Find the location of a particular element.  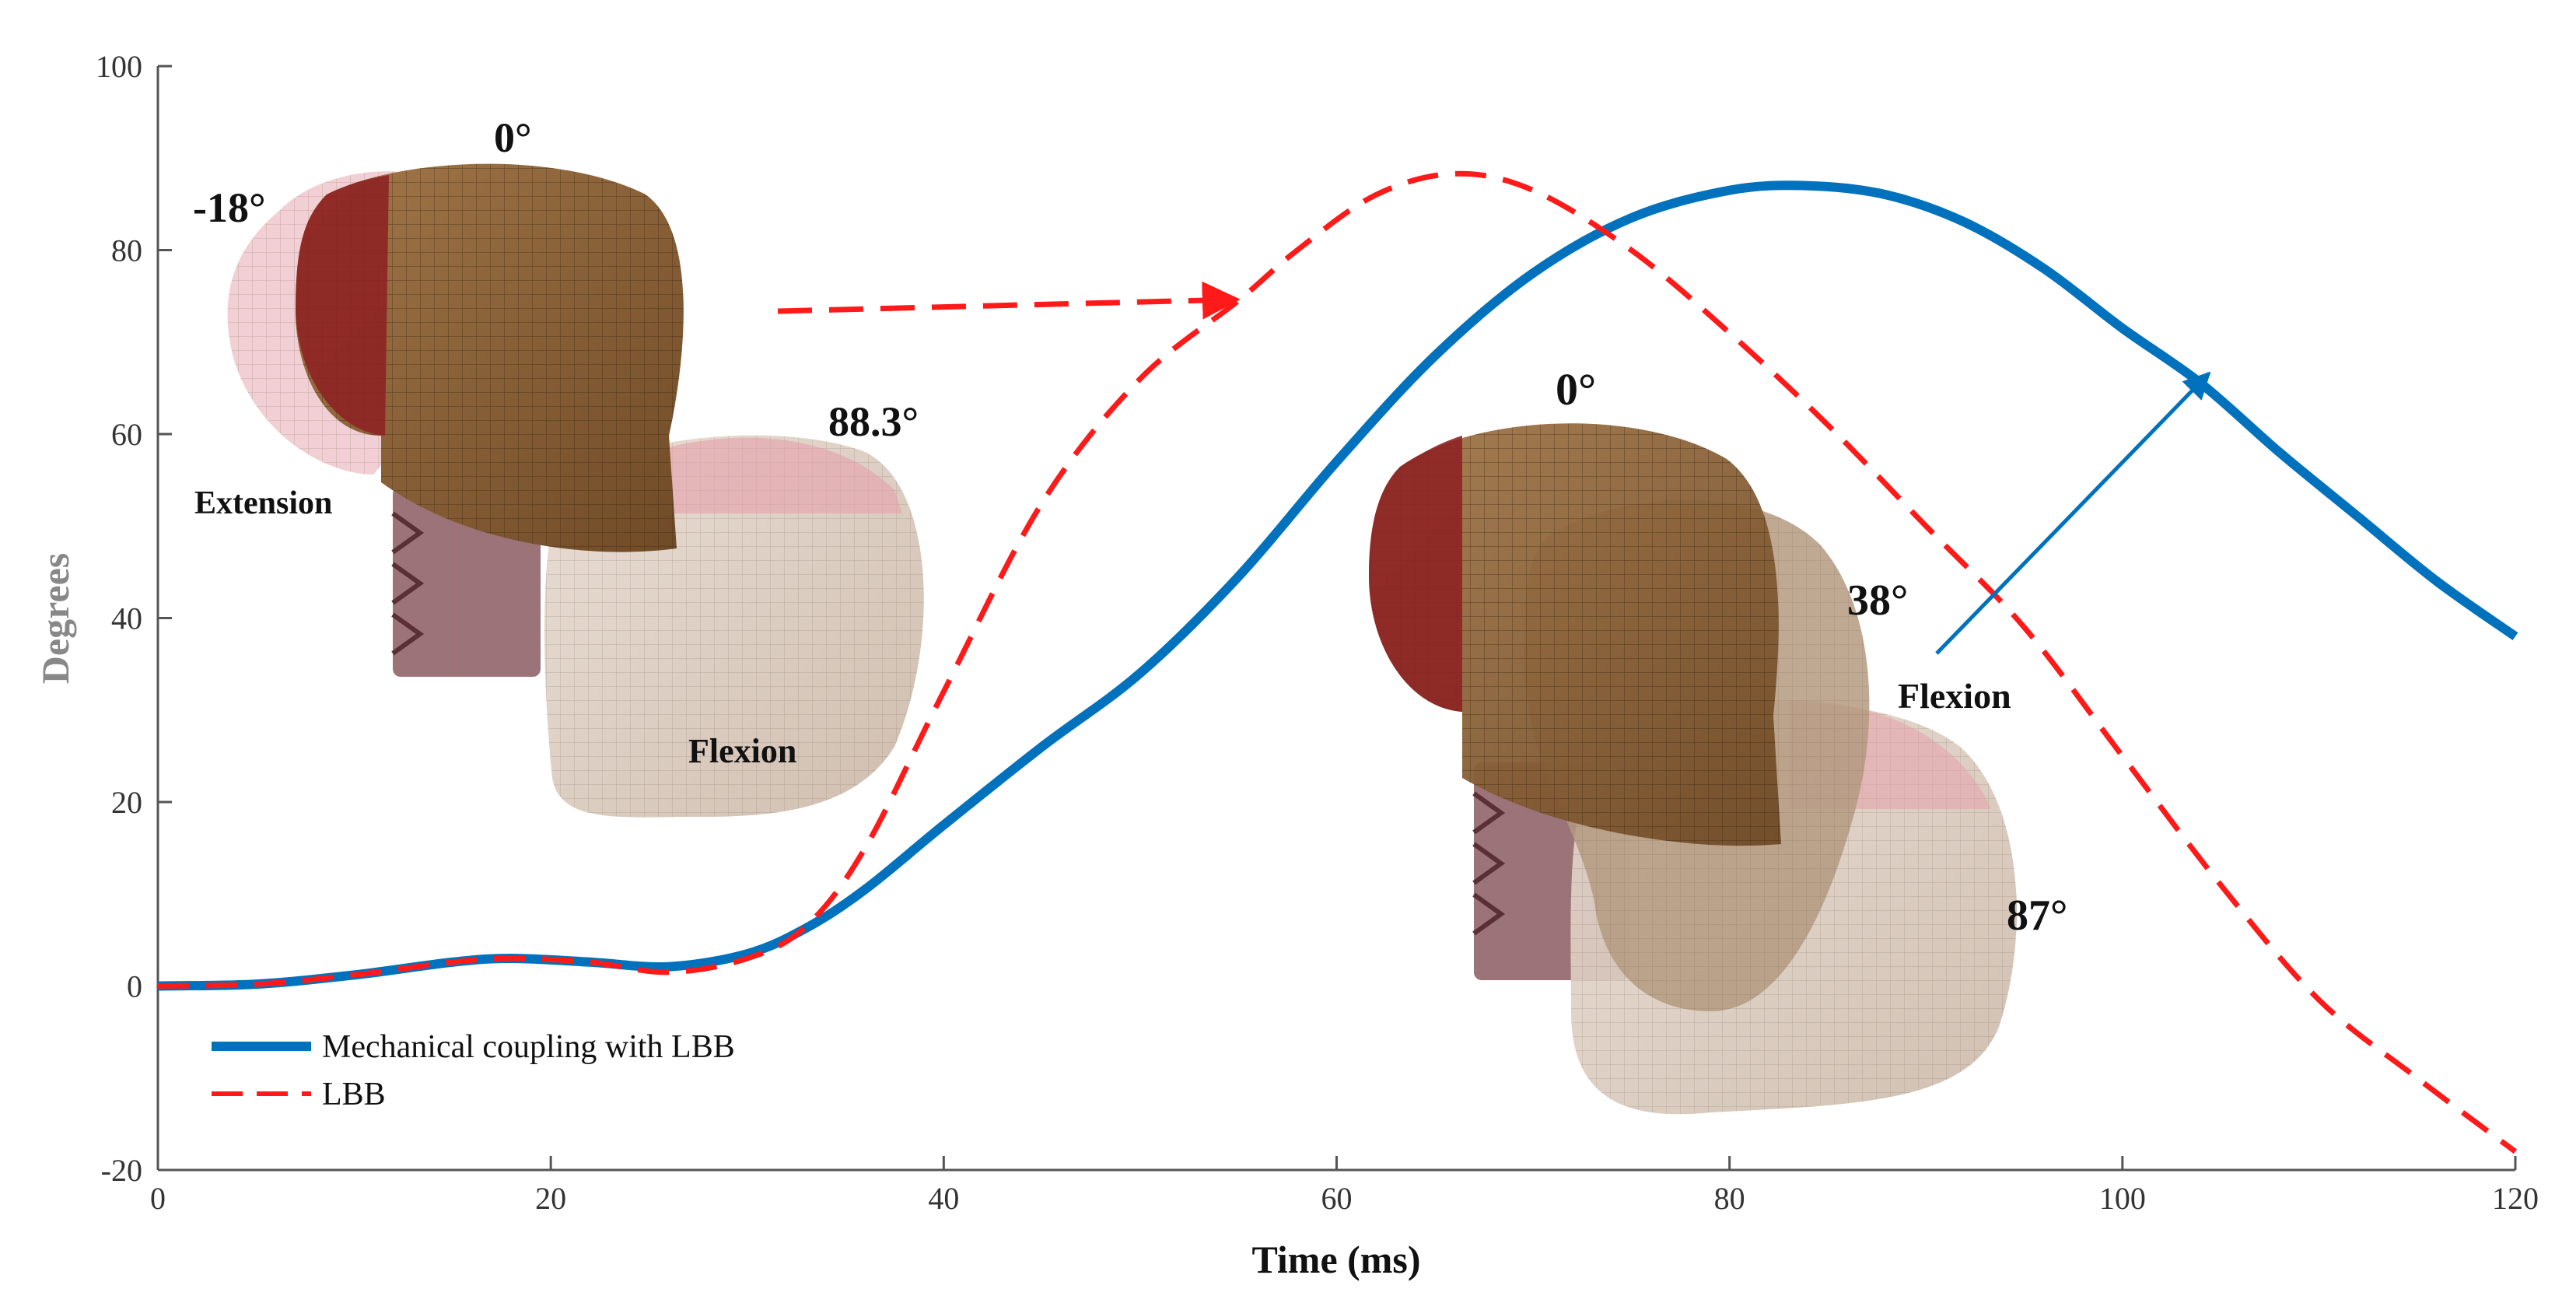

y-tick-label: 20 is located at coordinates (127, 802).